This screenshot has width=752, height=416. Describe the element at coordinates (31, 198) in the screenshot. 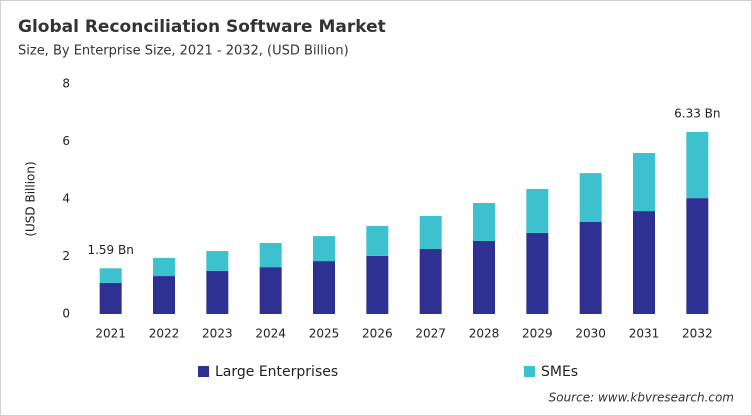

I see `y-axis-label: (USD Billion)` at that location.